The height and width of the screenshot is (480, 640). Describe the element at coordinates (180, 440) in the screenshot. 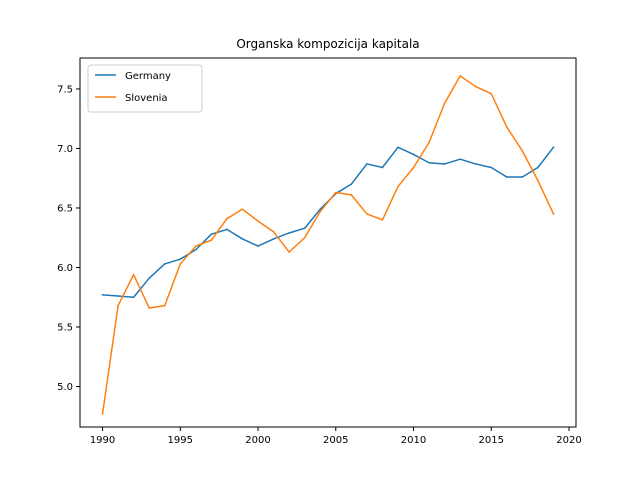

I see `x-tick-label: 1995` at that location.